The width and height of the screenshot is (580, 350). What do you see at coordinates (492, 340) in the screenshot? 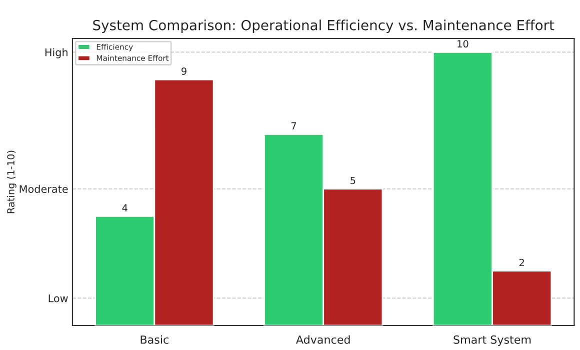
I see `x-tick-label: Smart System` at bounding box center [492, 340].